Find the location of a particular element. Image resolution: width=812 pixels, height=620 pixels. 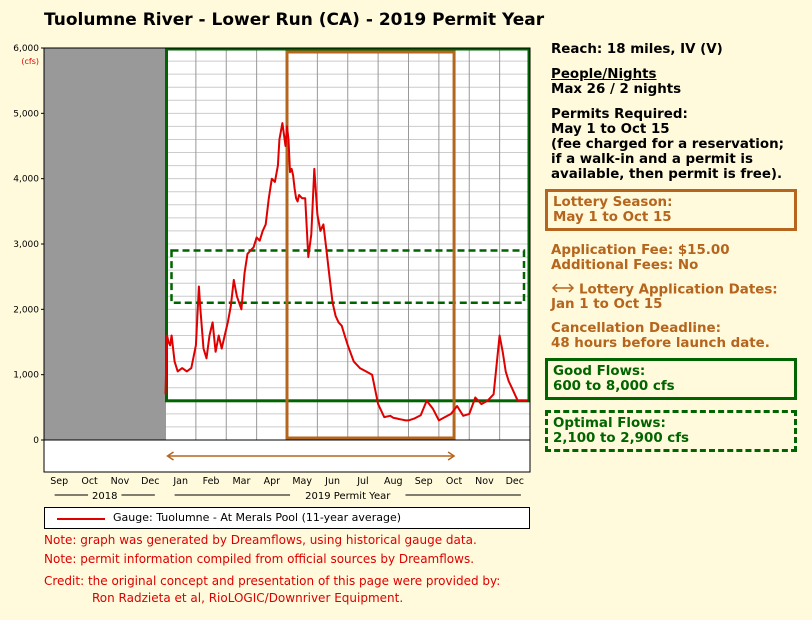

additional-fees: Additional Fees: No is located at coordinates (625, 265).